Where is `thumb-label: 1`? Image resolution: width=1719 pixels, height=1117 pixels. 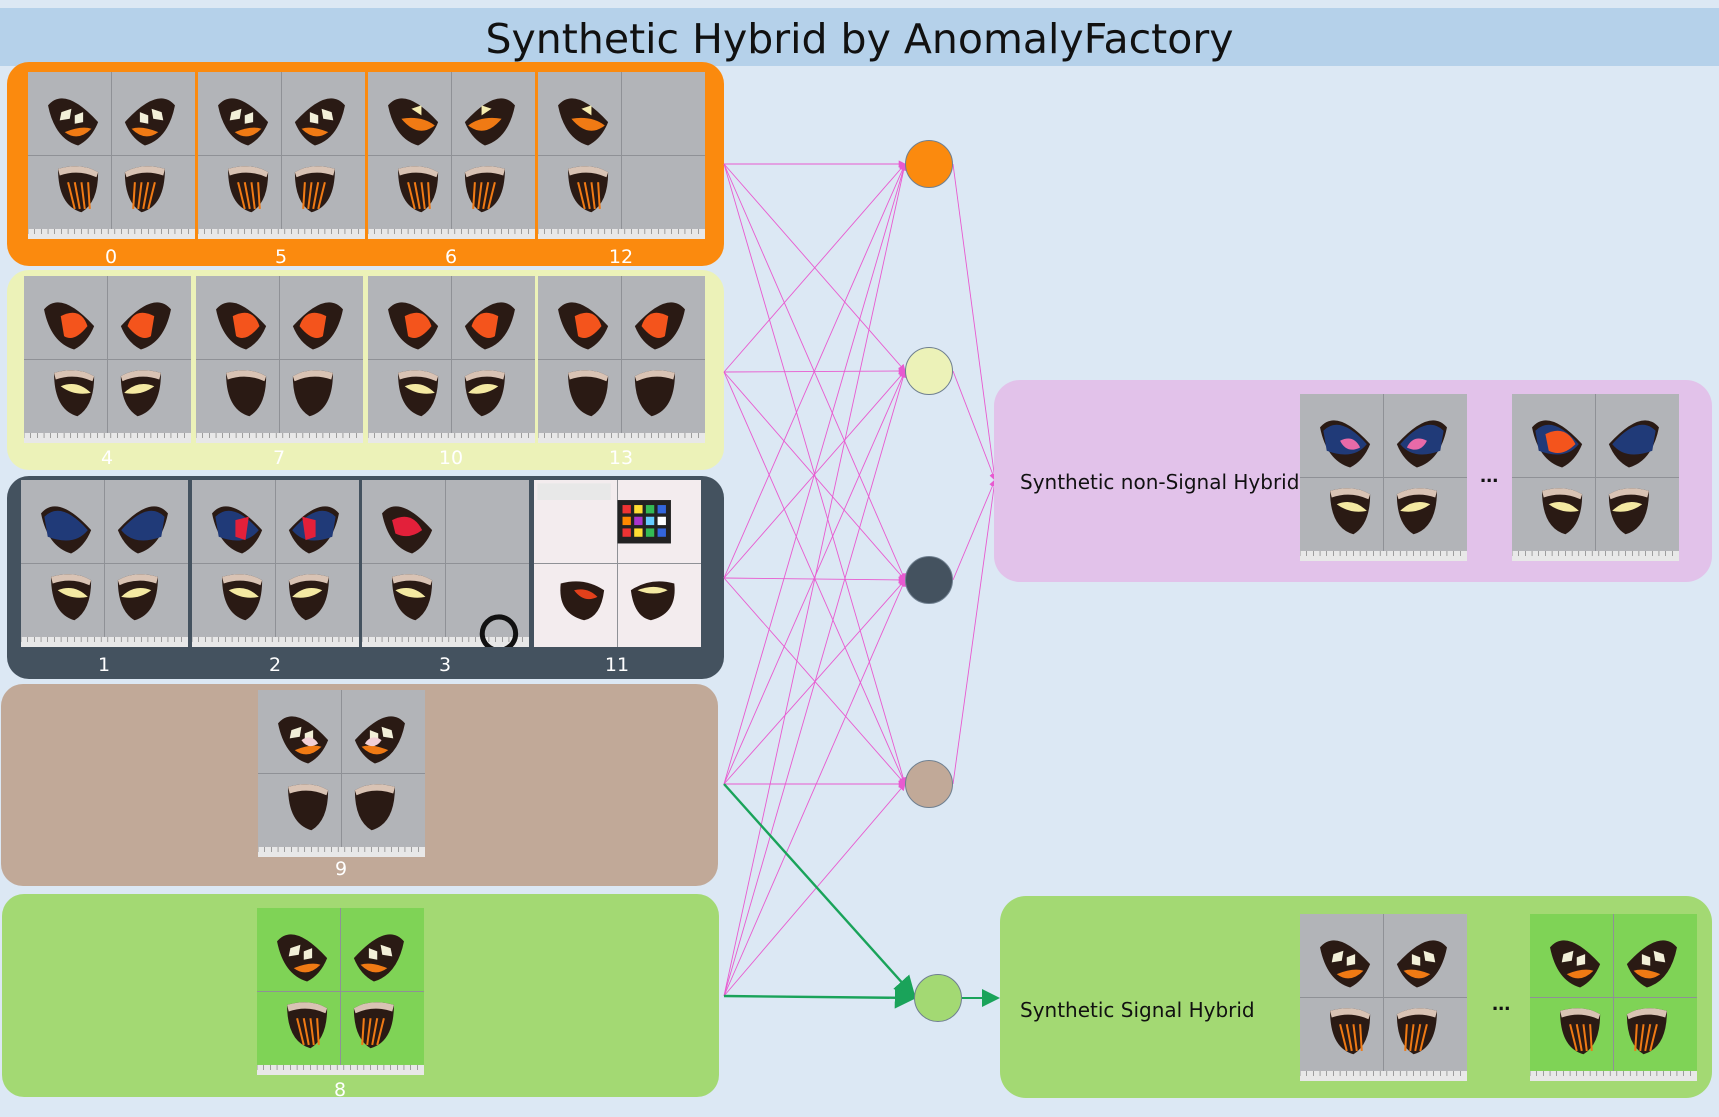
thumb-label: 1 is located at coordinates (104, 665).